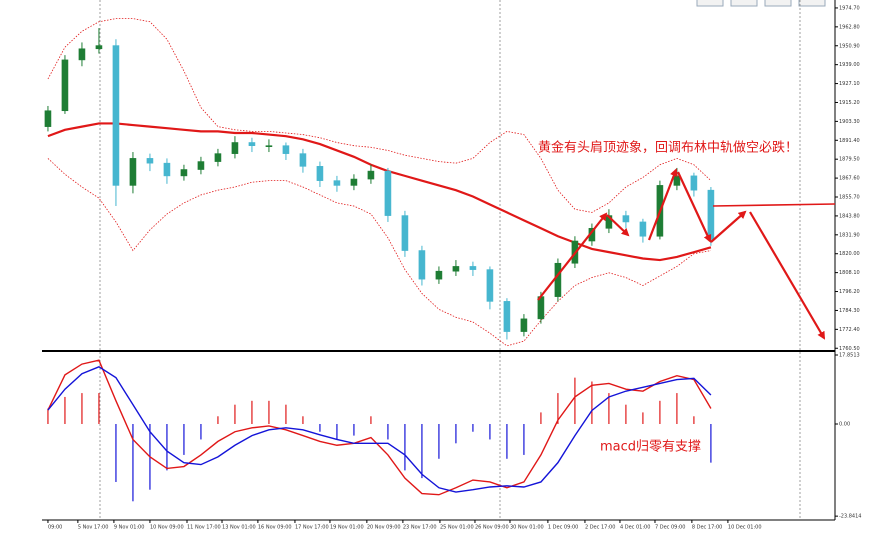 The width and height of the screenshot is (870, 541). I want to click on y-tick-label: 1903.30, so click(849, 122).